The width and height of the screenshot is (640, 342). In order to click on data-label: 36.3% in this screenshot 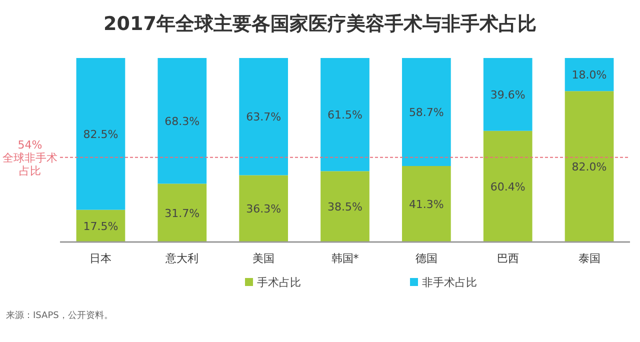, I will do `click(264, 209)`.